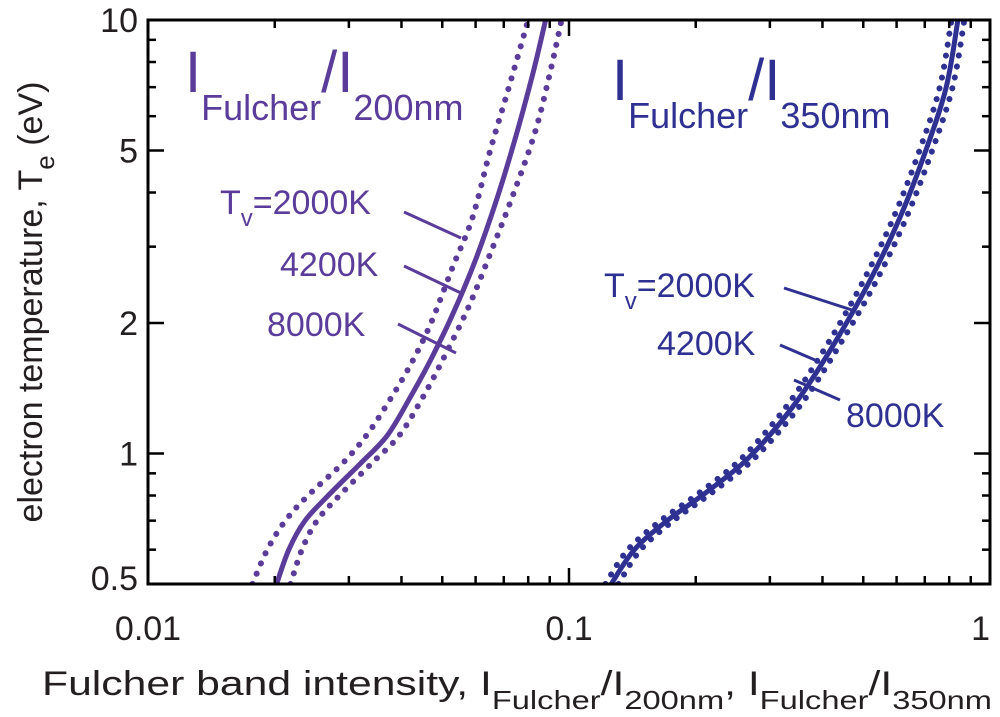  Describe the element at coordinates (295, 208) in the screenshot. I see `annotation-tv-200nm-first: Tv=2000K` at that location.